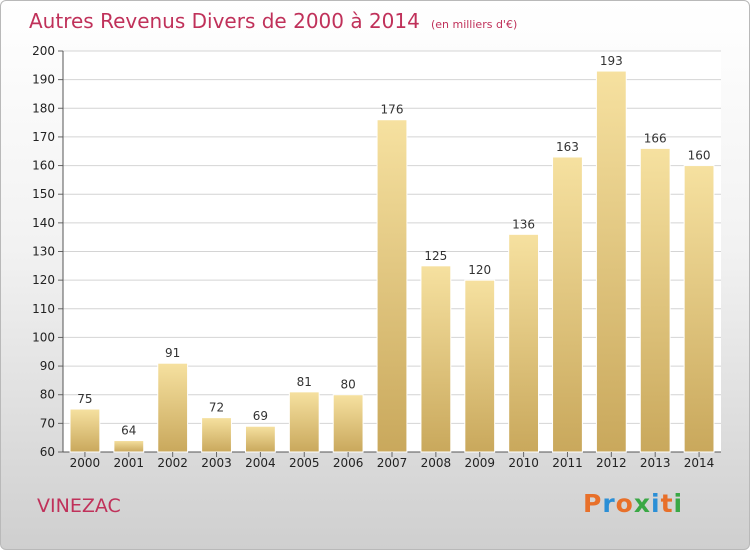  Describe the element at coordinates (43, 137) in the screenshot. I see `y-tick-label: 170` at that location.